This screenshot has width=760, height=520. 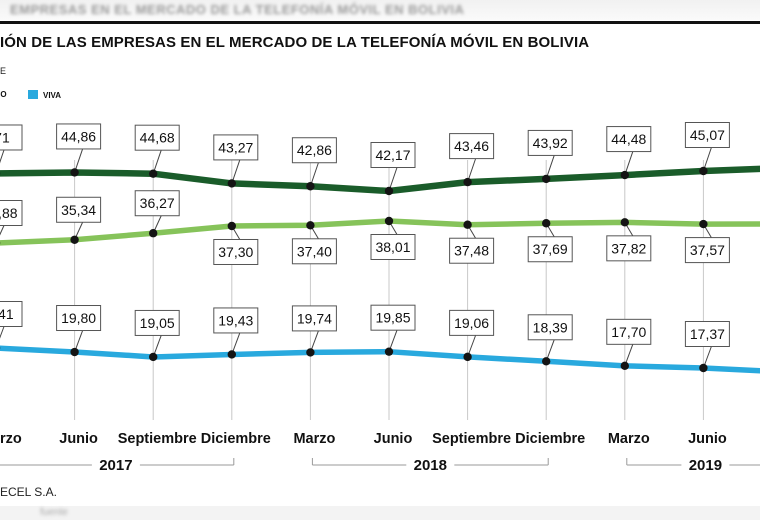 I want to click on value-label-s0-8: 44,48, so click(x=629, y=151).